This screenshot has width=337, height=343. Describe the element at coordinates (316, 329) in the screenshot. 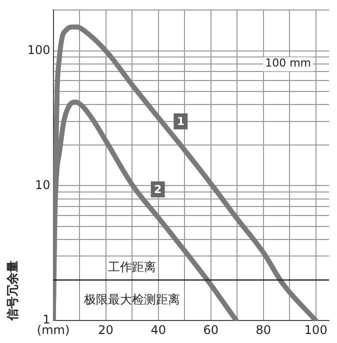

I see `x-tick-label: 100` at that location.